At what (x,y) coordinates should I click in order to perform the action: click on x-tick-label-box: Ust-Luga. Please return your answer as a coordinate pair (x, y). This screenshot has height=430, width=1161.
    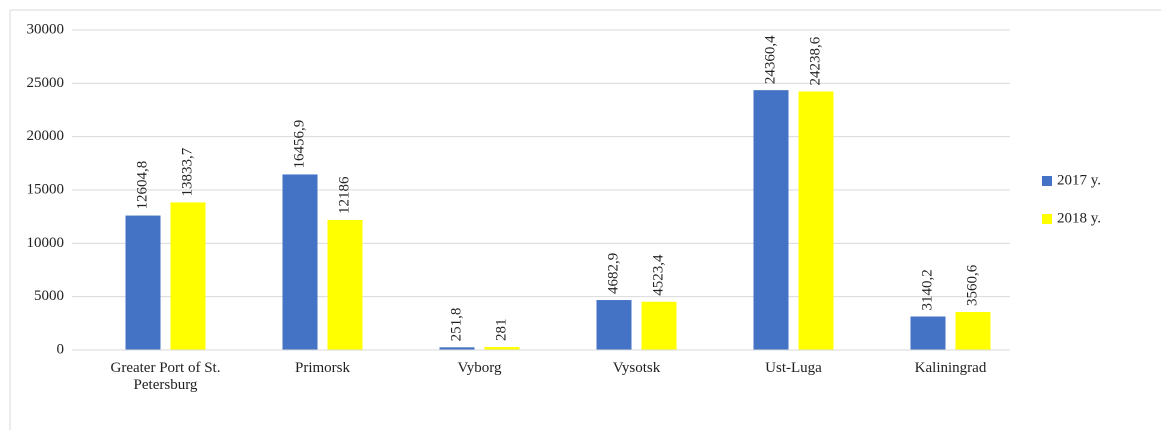
    Looking at the image, I should click on (793, 368).